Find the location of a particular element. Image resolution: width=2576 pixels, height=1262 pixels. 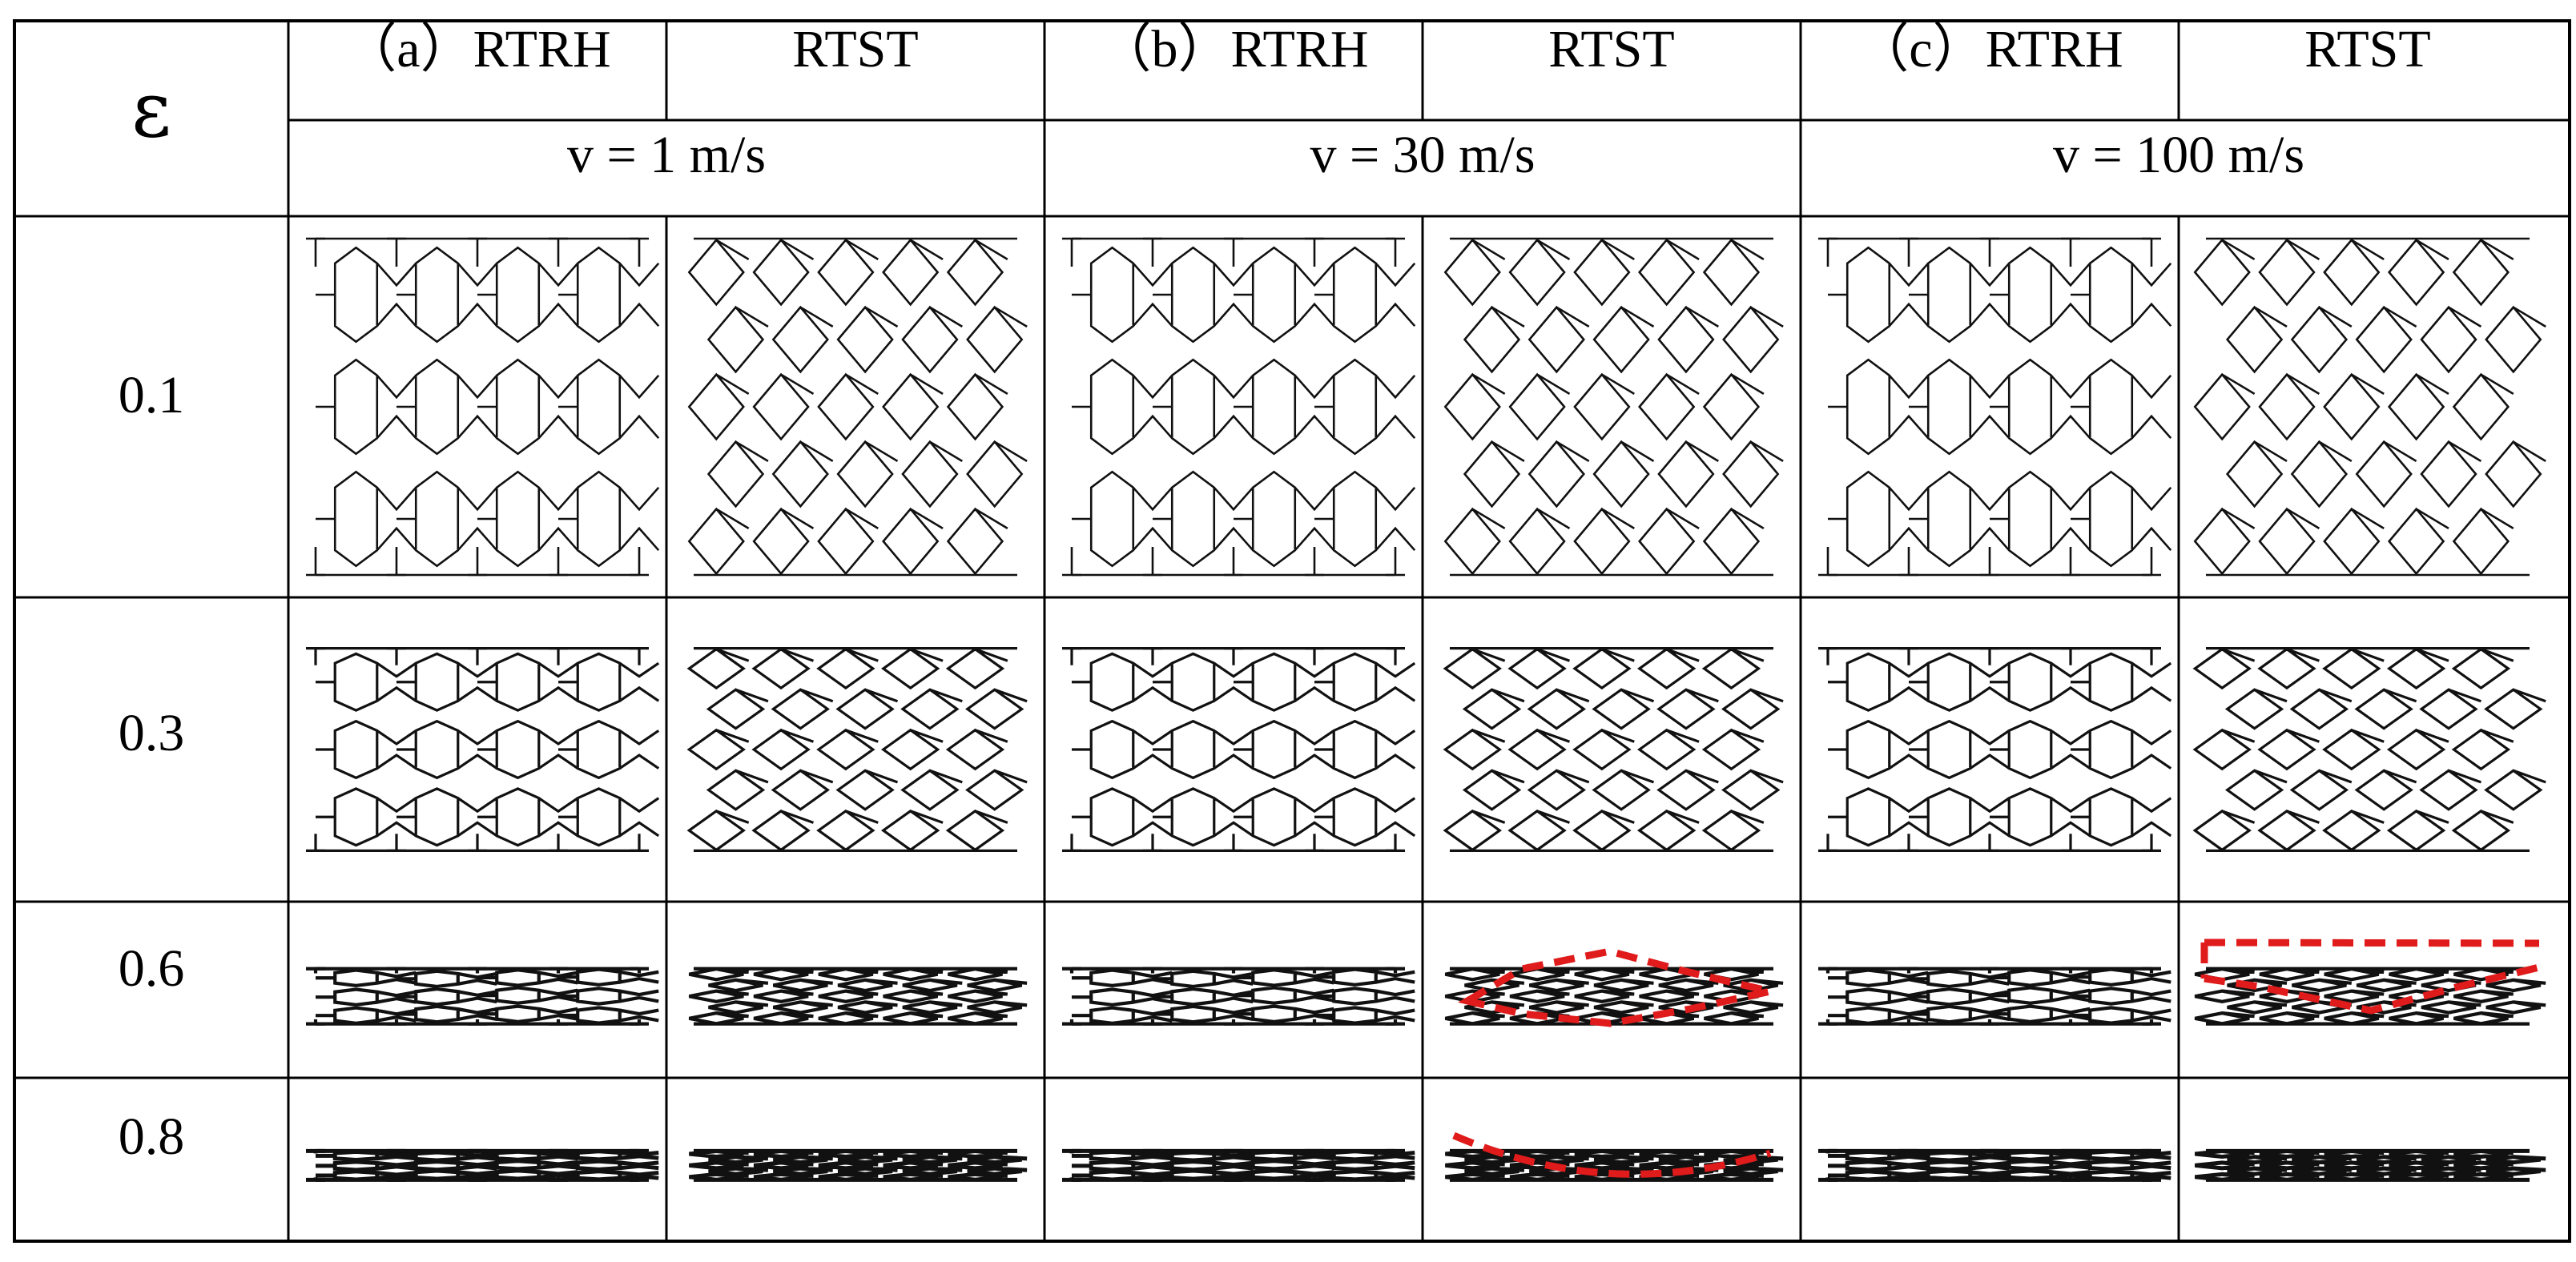

lattice-cell-r2-c1 is located at coordinates (858, 997).